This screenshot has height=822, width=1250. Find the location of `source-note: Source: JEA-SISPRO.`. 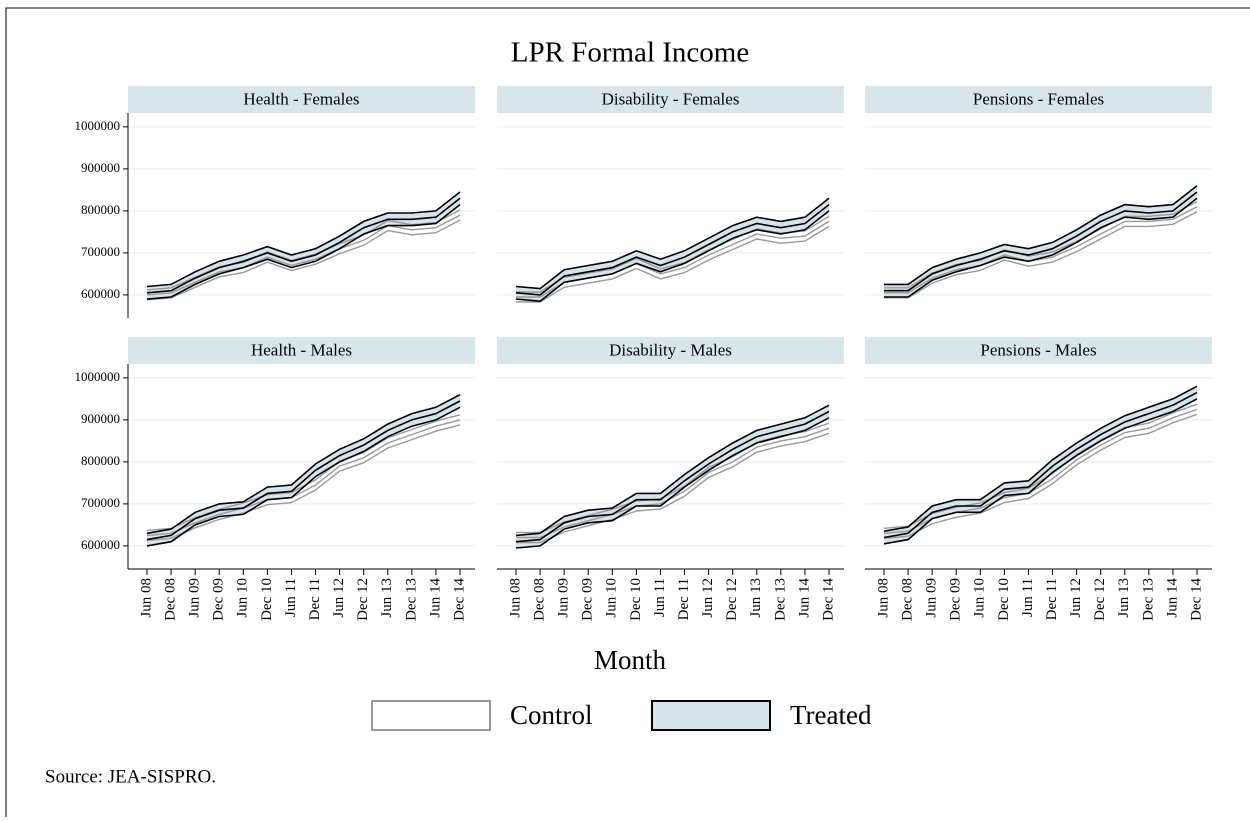

source-note: Source: JEA-SISPRO. is located at coordinates (130, 776).